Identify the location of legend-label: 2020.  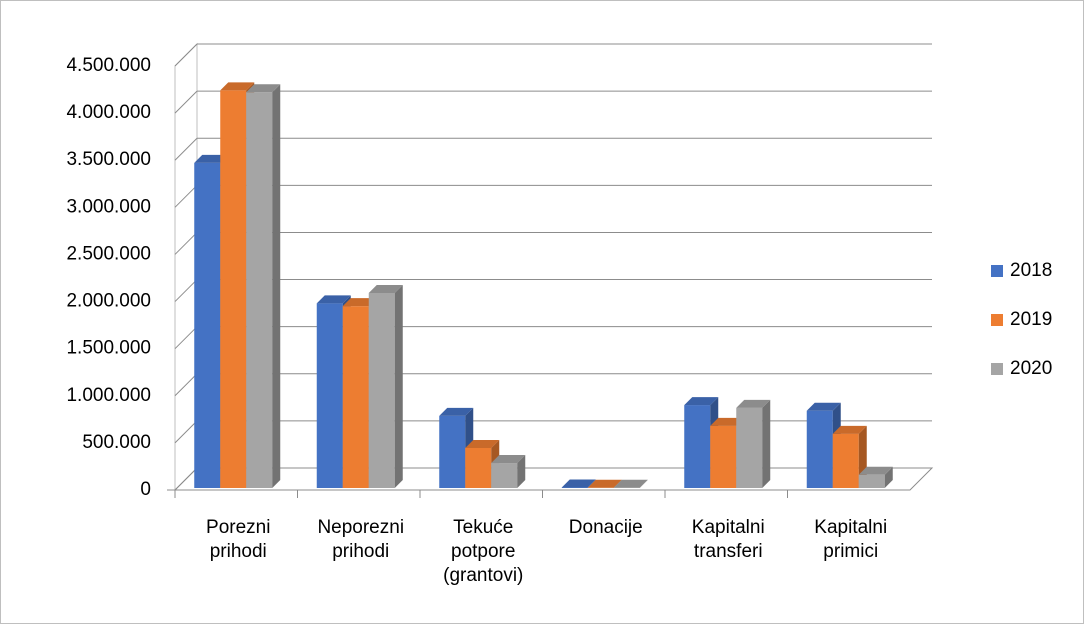
(1031, 368).